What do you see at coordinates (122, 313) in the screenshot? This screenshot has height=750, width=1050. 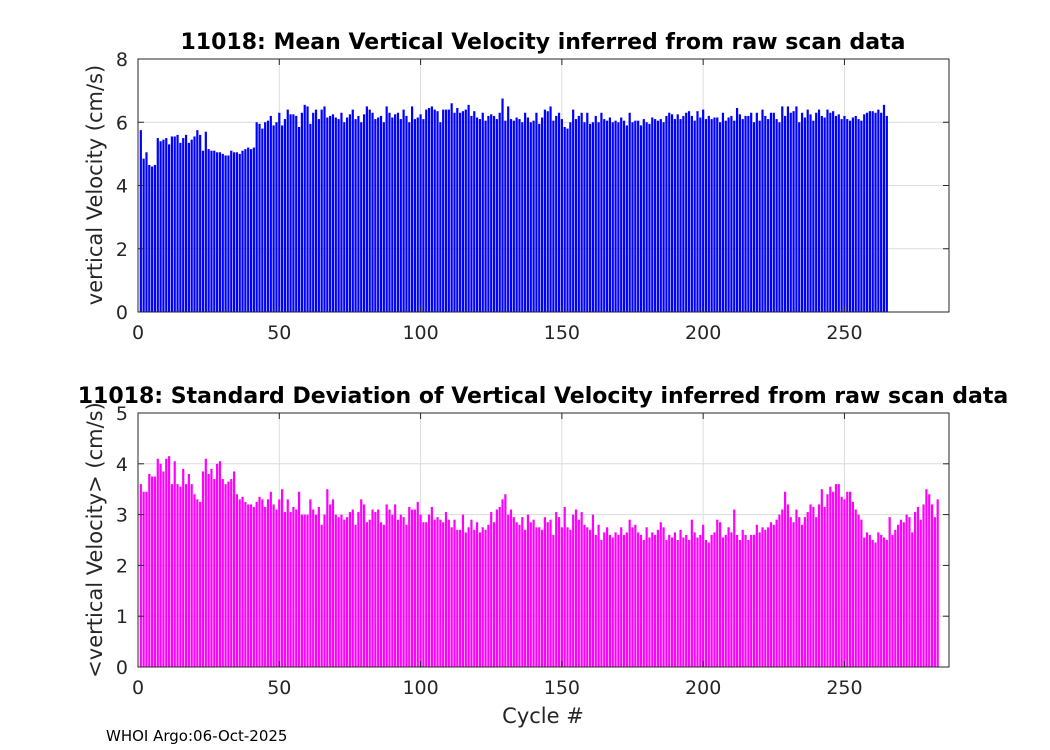 I see `mean-velocity-ytick-label: 0` at bounding box center [122, 313].